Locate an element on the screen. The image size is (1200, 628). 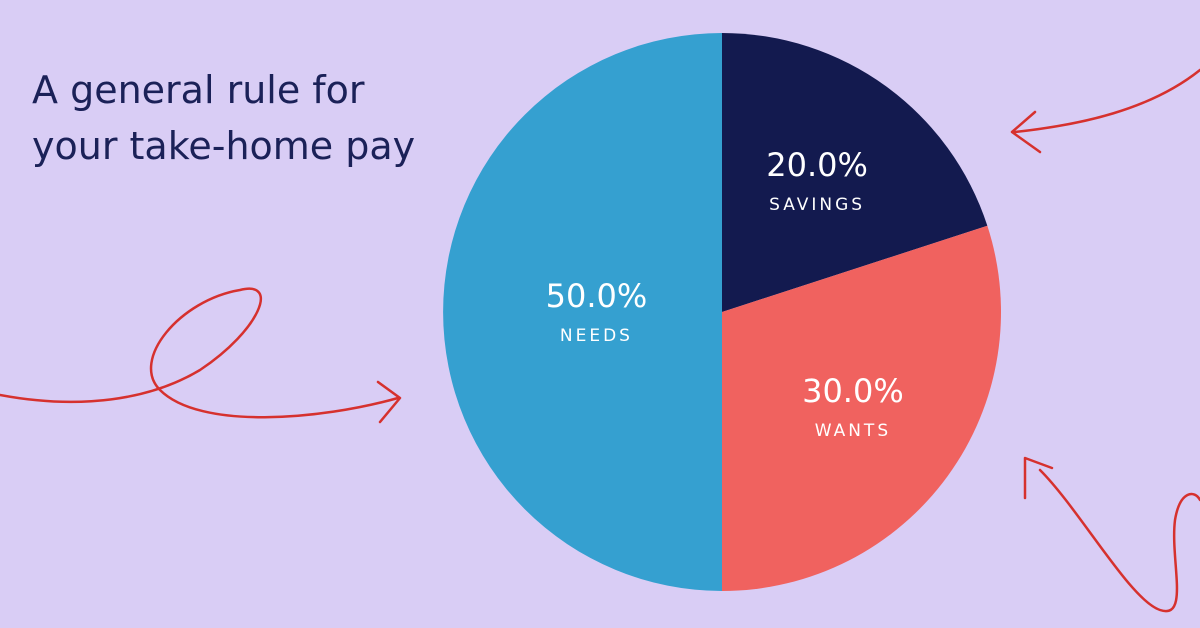
slice-category-label: NEEDS is located at coordinates (596, 336).